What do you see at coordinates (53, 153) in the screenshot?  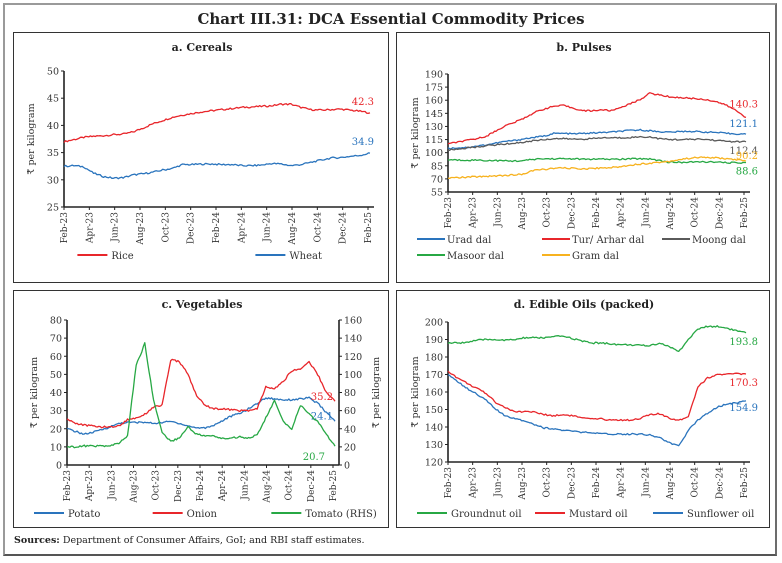 I see `y-tick-label: 35` at bounding box center [53, 153].